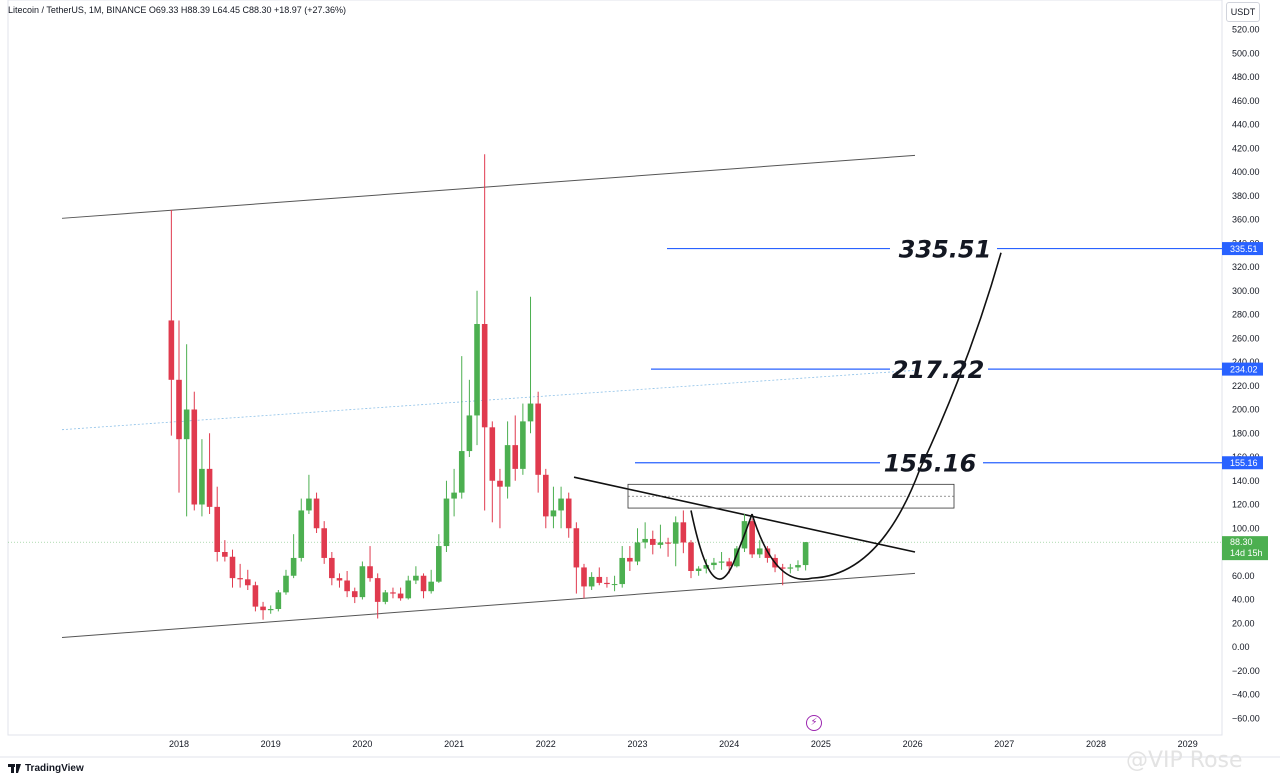 The height and width of the screenshot is (783, 1280). Describe the element at coordinates (1096, 744) in the screenshot. I see `x-tick-label: 2028` at that location.